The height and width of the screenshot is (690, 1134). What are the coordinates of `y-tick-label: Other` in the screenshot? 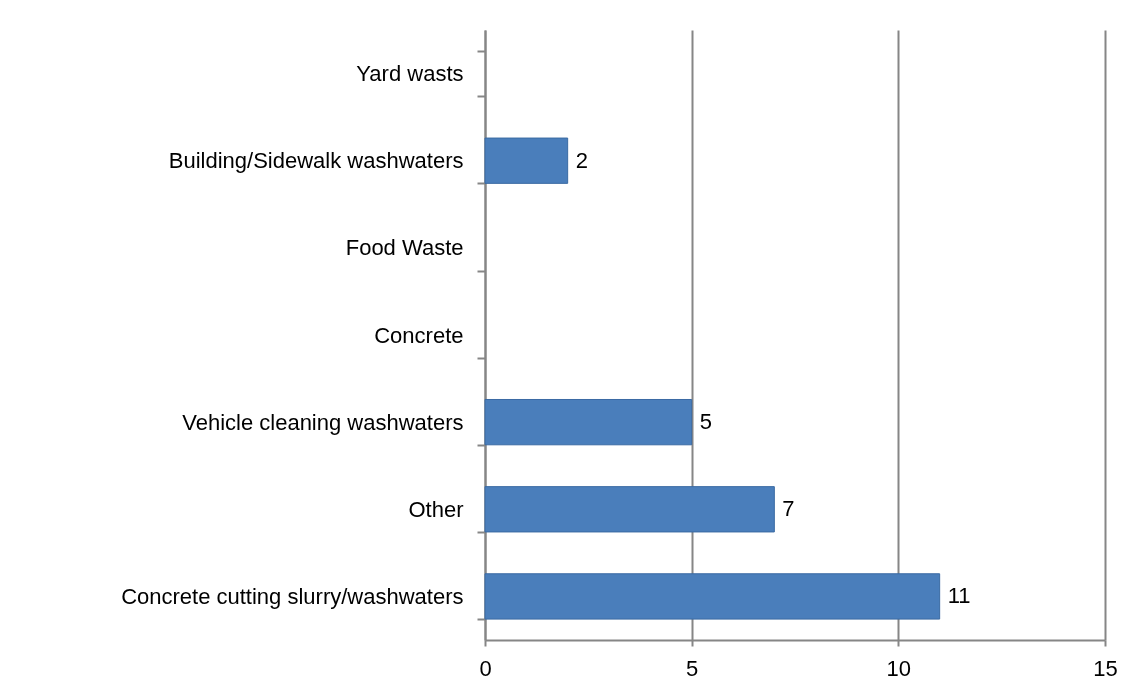 It's located at (436, 509).